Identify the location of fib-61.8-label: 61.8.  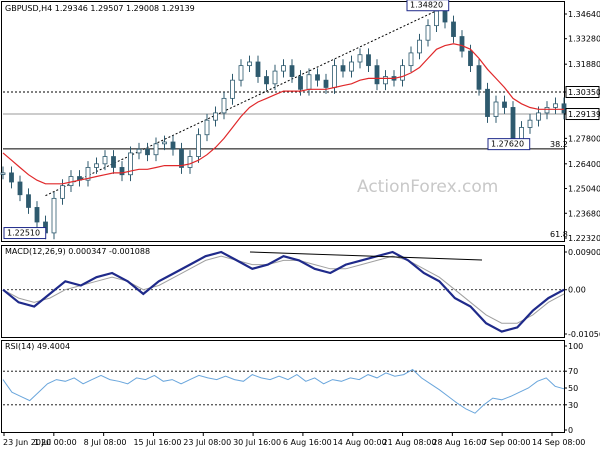
(559, 234).